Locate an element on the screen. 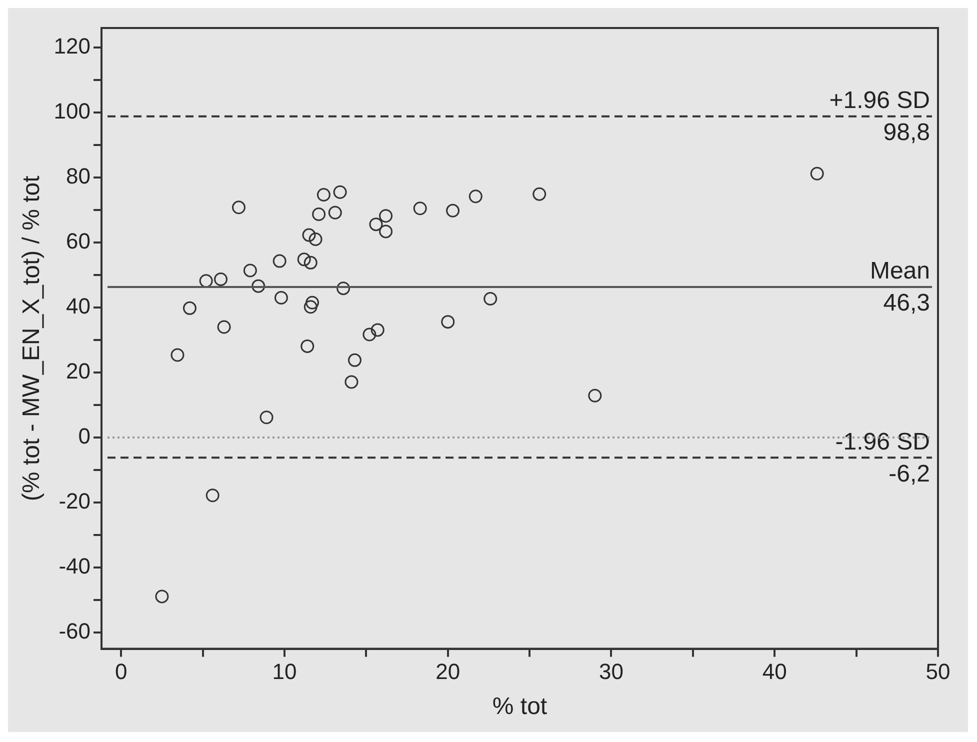 The image size is (977, 742). y-tick-label: 120 is located at coordinates (72, 46).